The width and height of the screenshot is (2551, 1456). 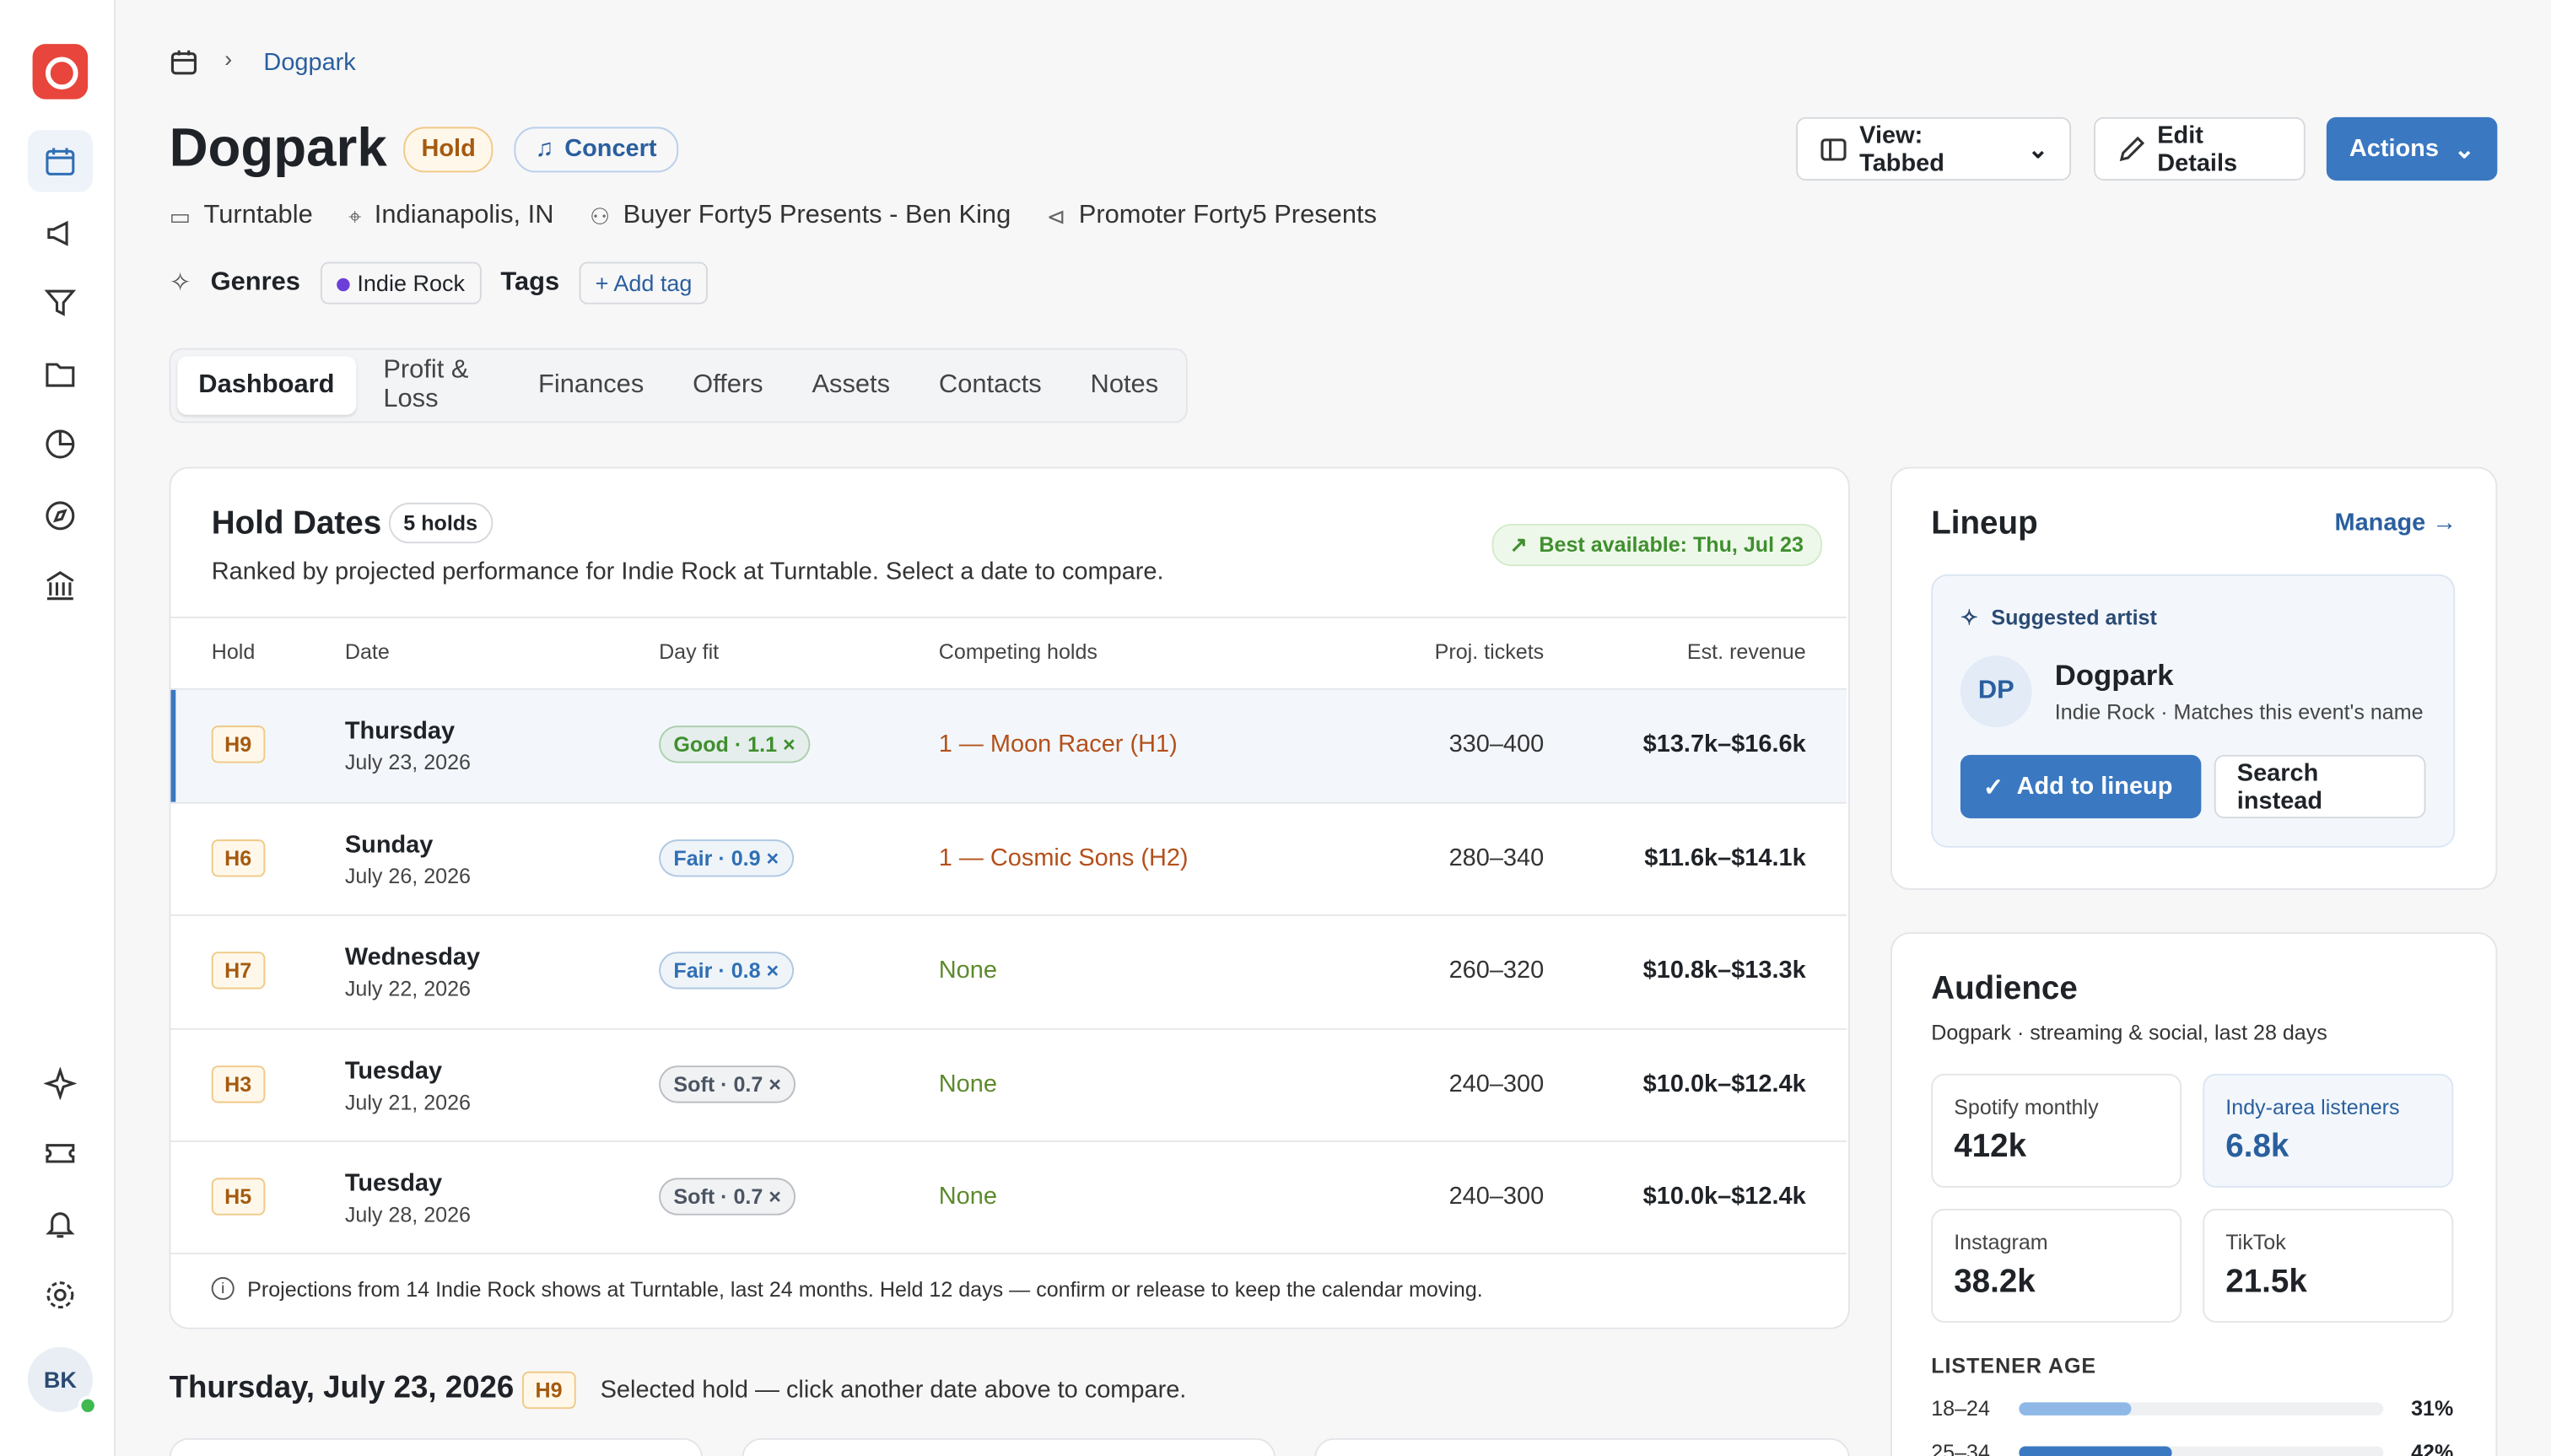 I want to click on edit-button: Edit Details, so click(x=2200, y=148).